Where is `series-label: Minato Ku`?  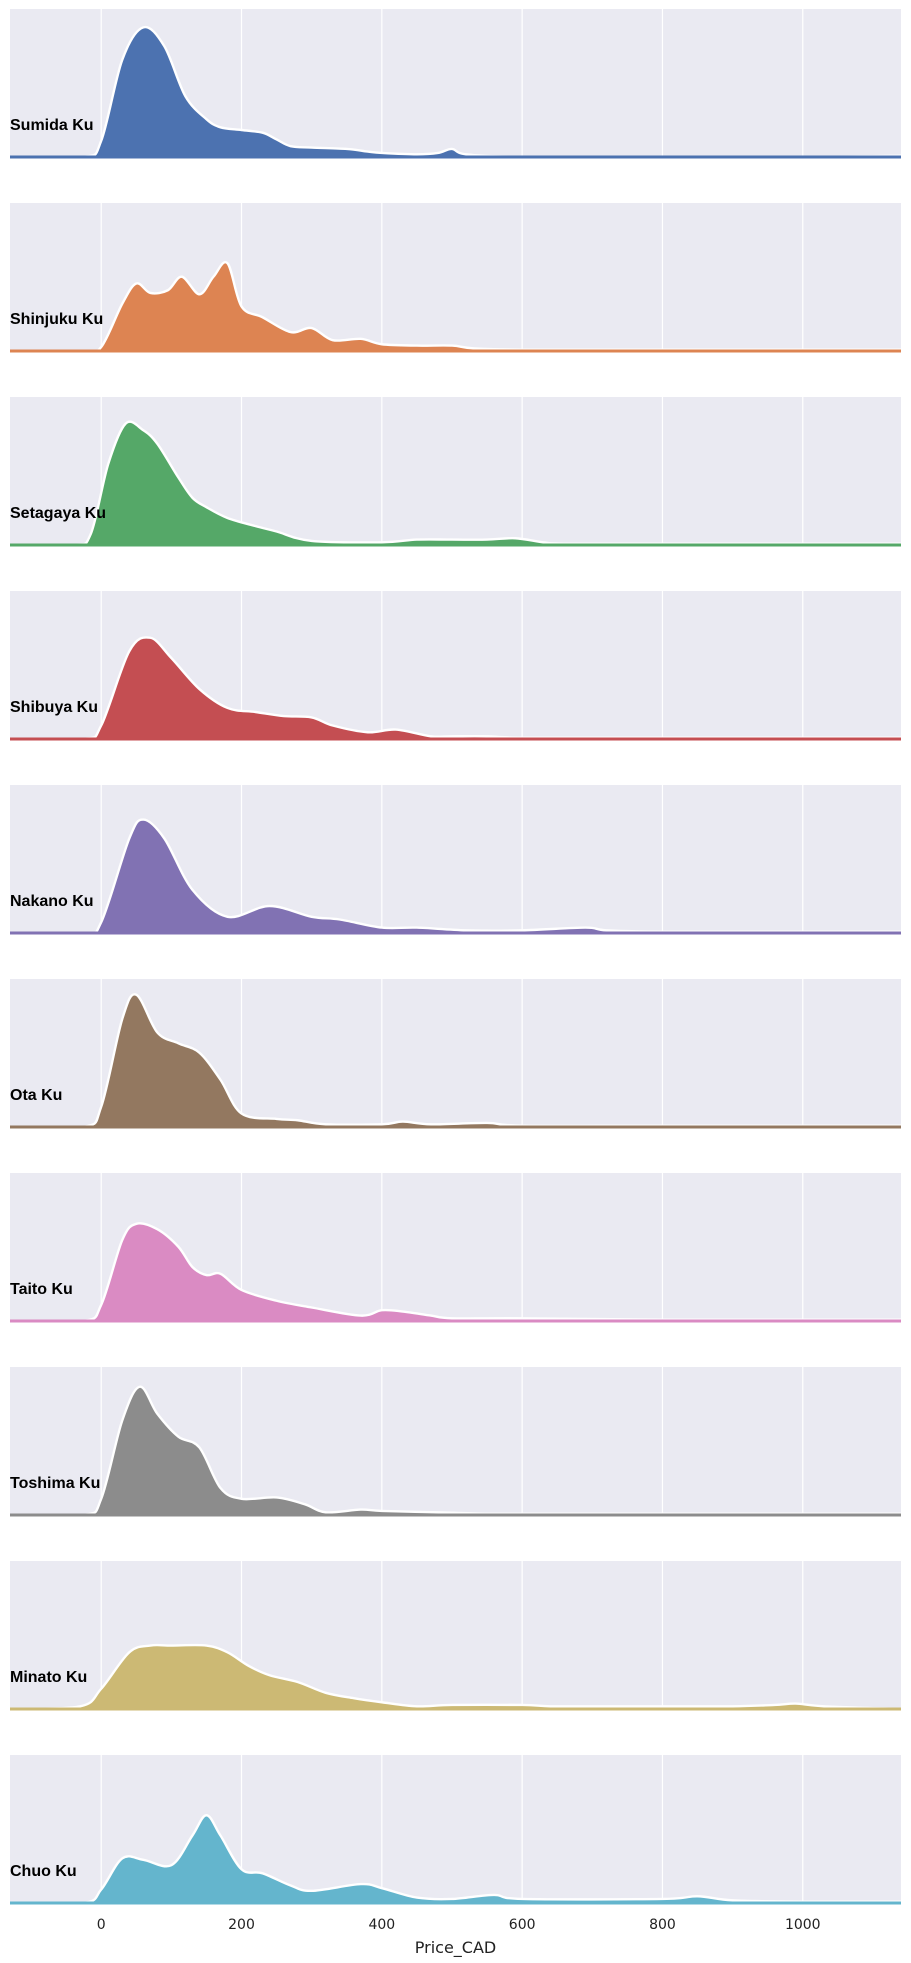 series-label: Minato Ku is located at coordinates (48, 1677).